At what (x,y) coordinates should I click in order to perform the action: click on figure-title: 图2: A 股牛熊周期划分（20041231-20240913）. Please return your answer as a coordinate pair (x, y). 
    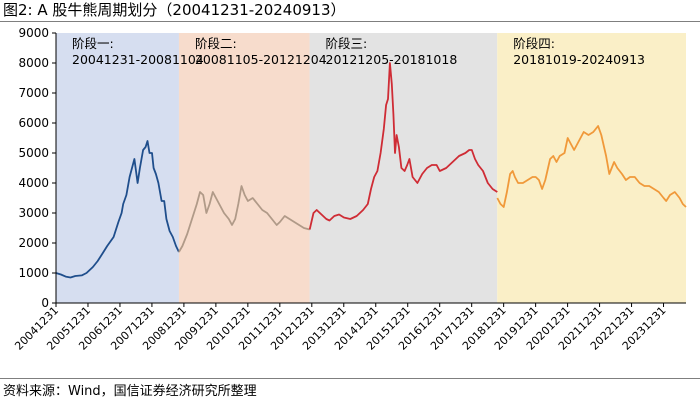
    Looking at the image, I should click on (174, 10).